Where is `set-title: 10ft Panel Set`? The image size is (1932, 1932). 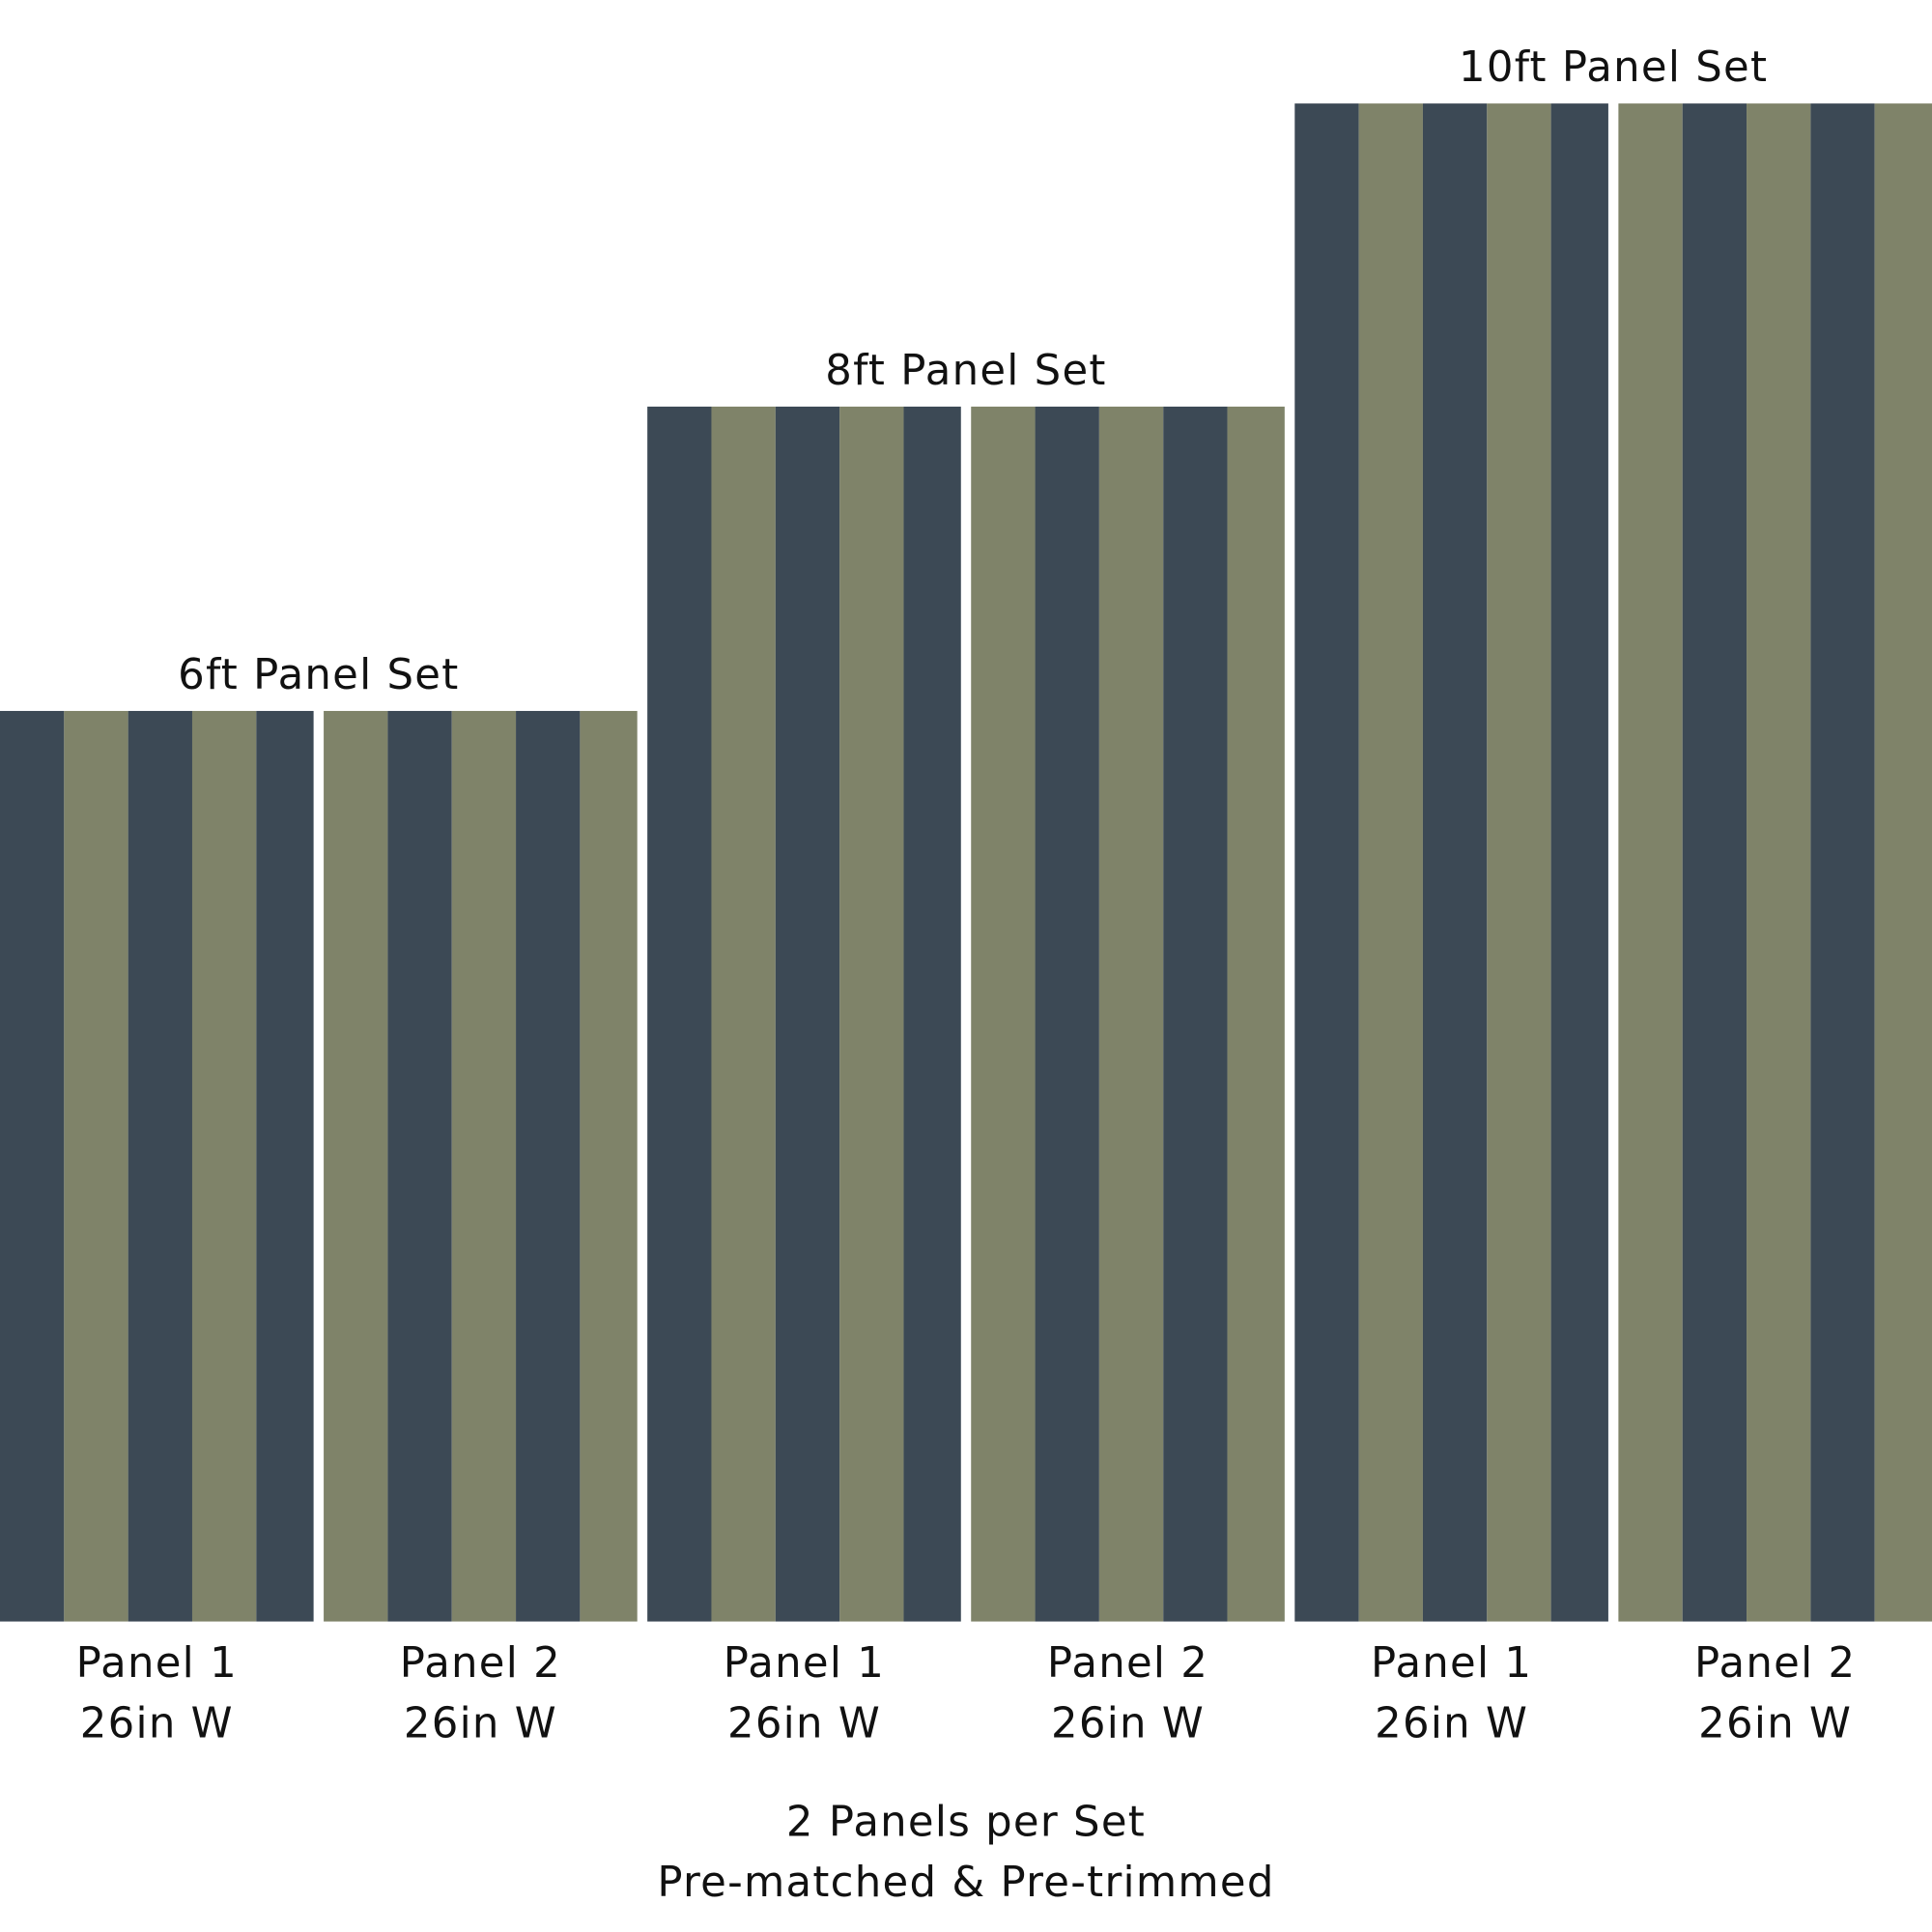
set-title: 10ft Panel Set is located at coordinates (1613, 67).